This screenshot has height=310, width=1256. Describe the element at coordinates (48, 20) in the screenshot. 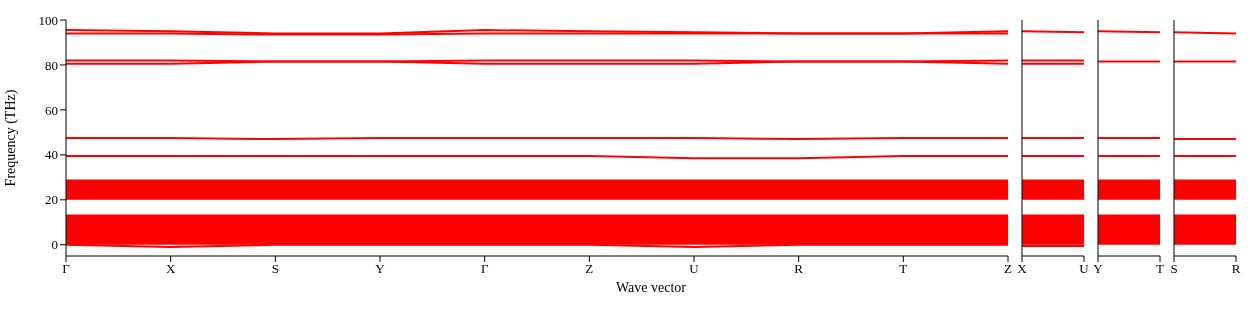

I see `y-tick-label: 100` at that location.